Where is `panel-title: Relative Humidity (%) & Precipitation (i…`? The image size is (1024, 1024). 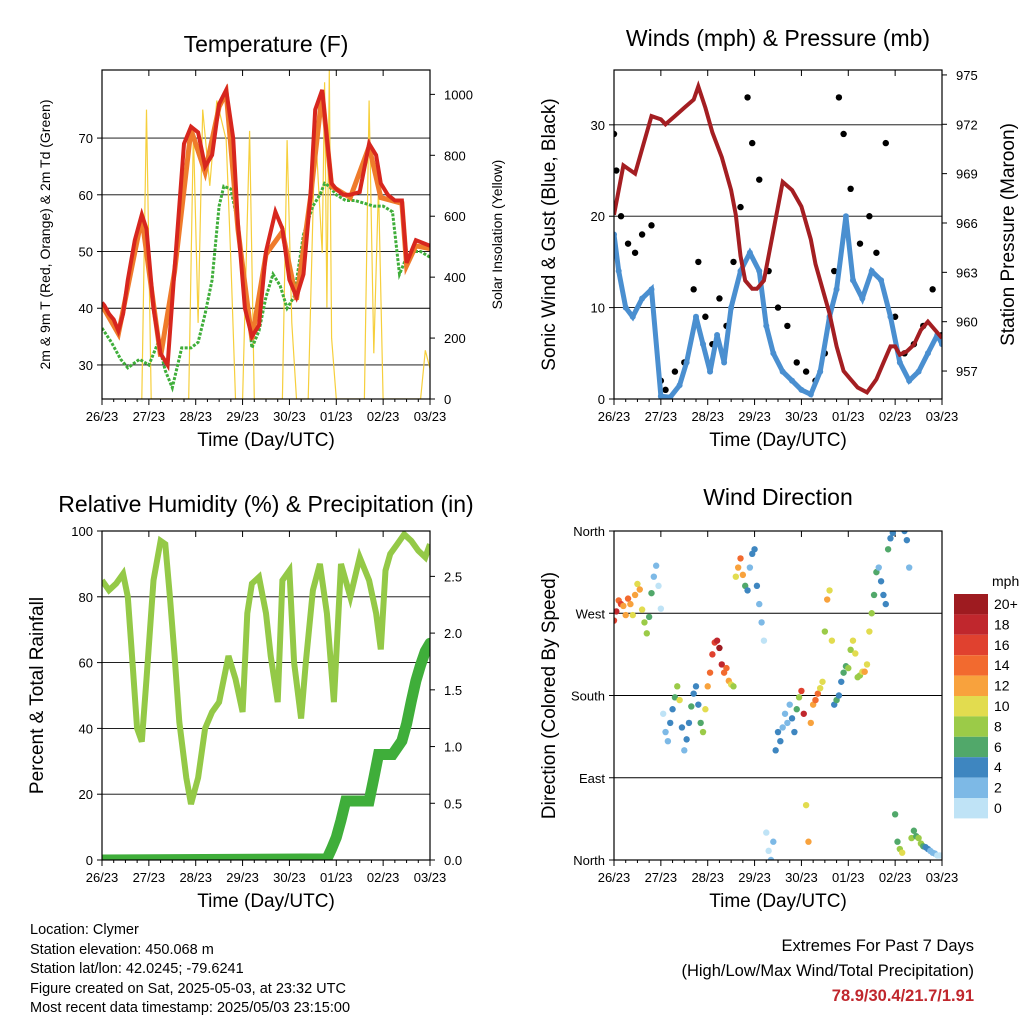
panel-title: Relative Humidity (%) & Precipitation (i… is located at coordinates (265, 504).